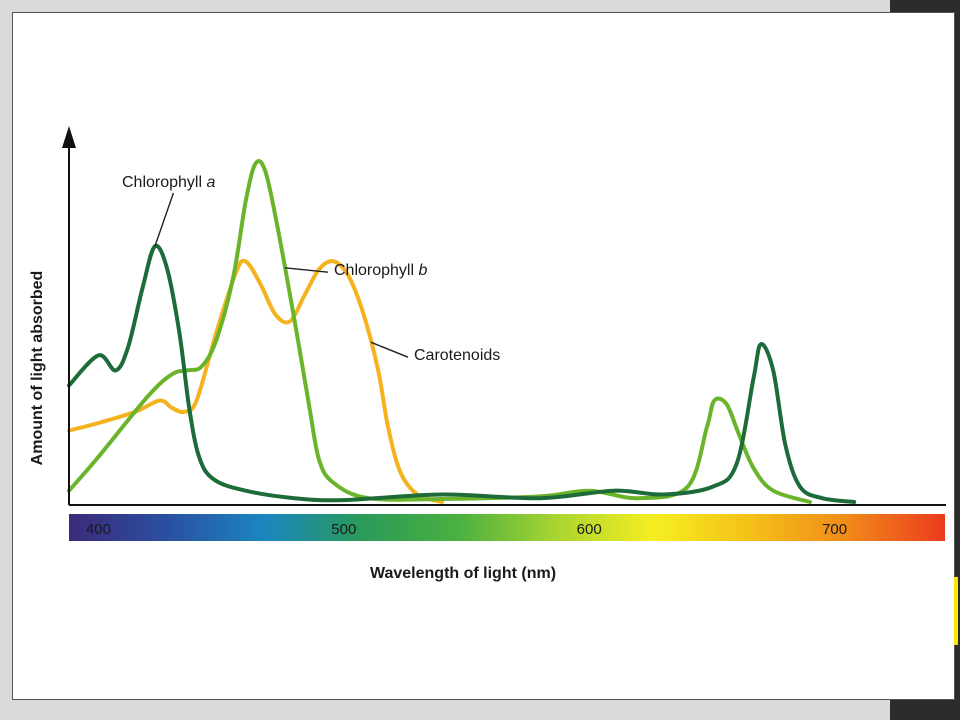 The width and height of the screenshot is (960, 720). Describe the element at coordinates (956, 611) in the screenshot. I see `yellow-edge-mark` at that location.